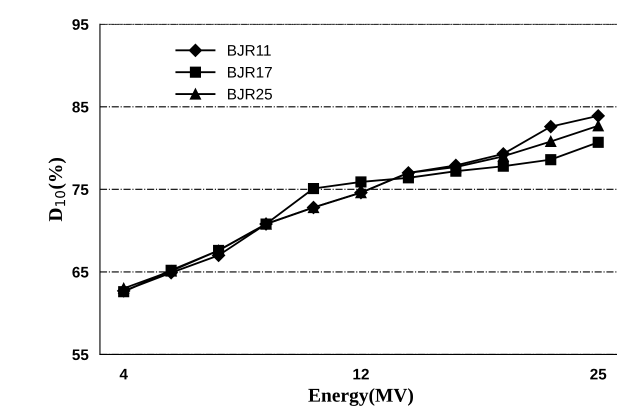  What do you see at coordinates (361, 374) in the screenshot?
I see `x-tick-label: 12` at bounding box center [361, 374].